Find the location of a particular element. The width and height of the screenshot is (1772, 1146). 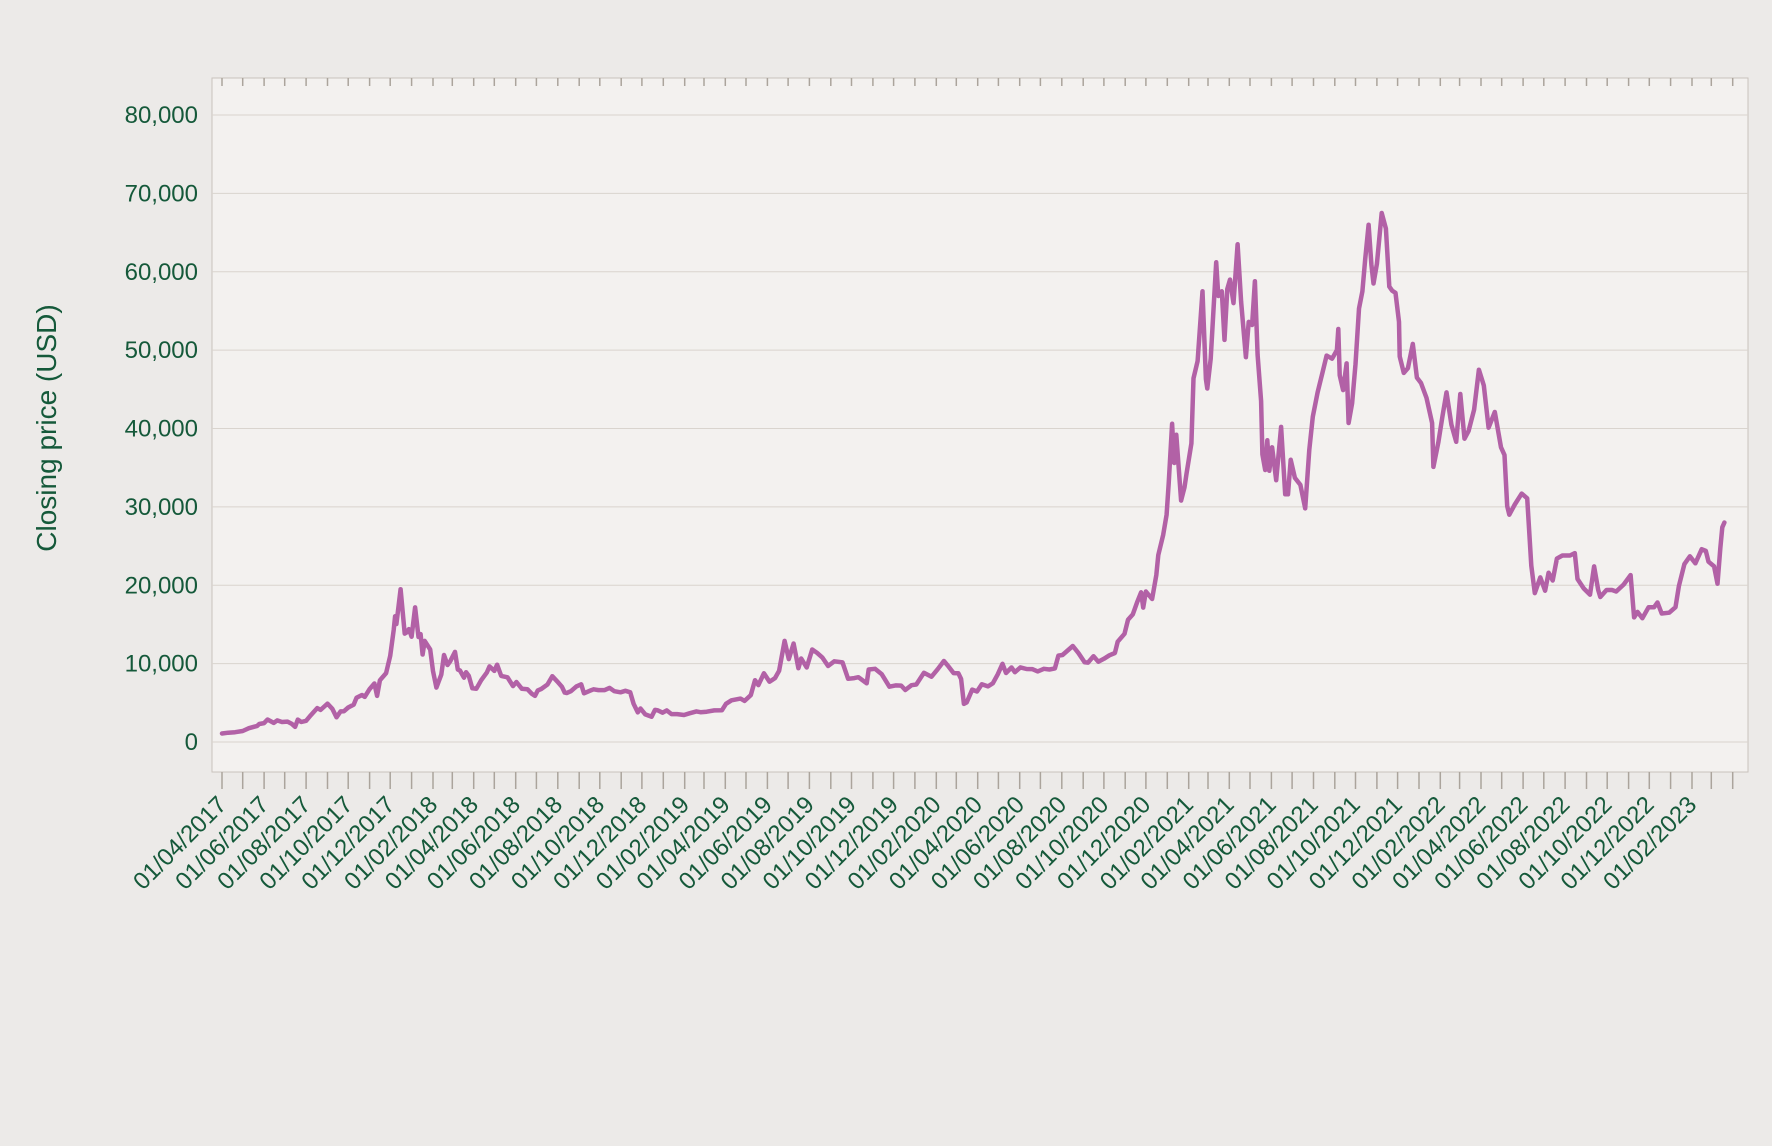

y-tick-label: 80,000 is located at coordinates (161, 115).